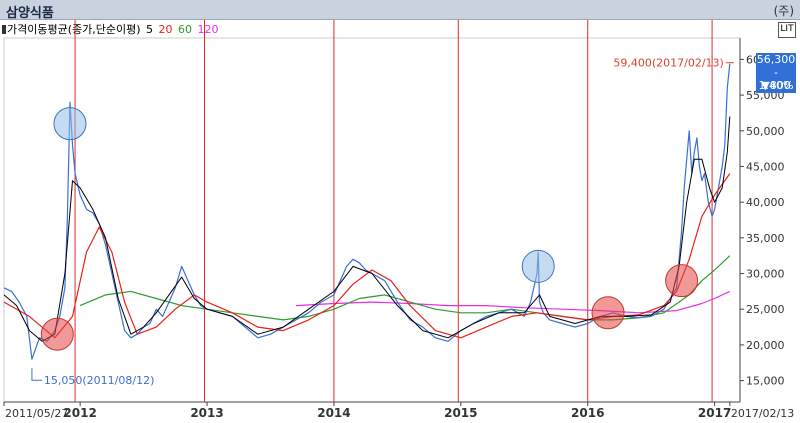 The width and height of the screenshot is (800, 423). Describe the element at coordinates (36, 413) in the screenshot. I see `x-tick-label: 2011/05/27` at that location.